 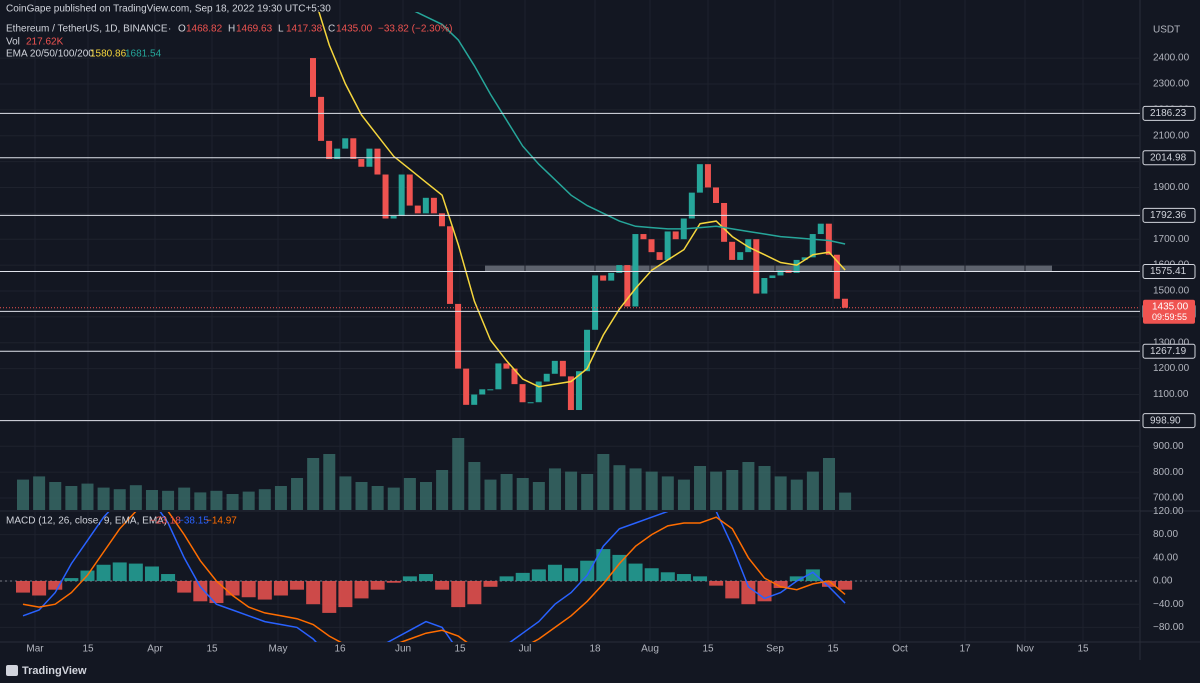 What do you see at coordinates (1171, 84) in the screenshot?
I see `y-tick-label: 2300.00` at bounding box center [1171, 84].